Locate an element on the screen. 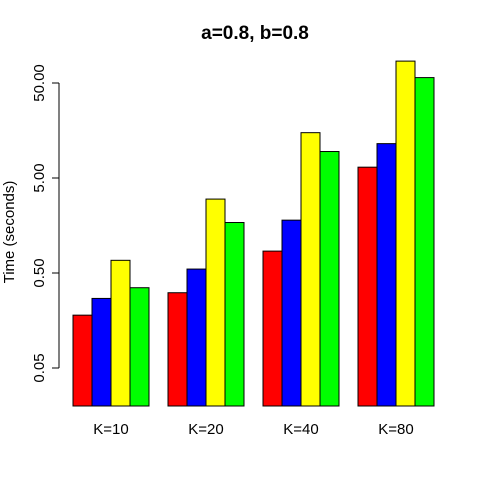 This screenshot has width=480, height=480. category-label-4: K=80 is located at coordinates (395, 429).